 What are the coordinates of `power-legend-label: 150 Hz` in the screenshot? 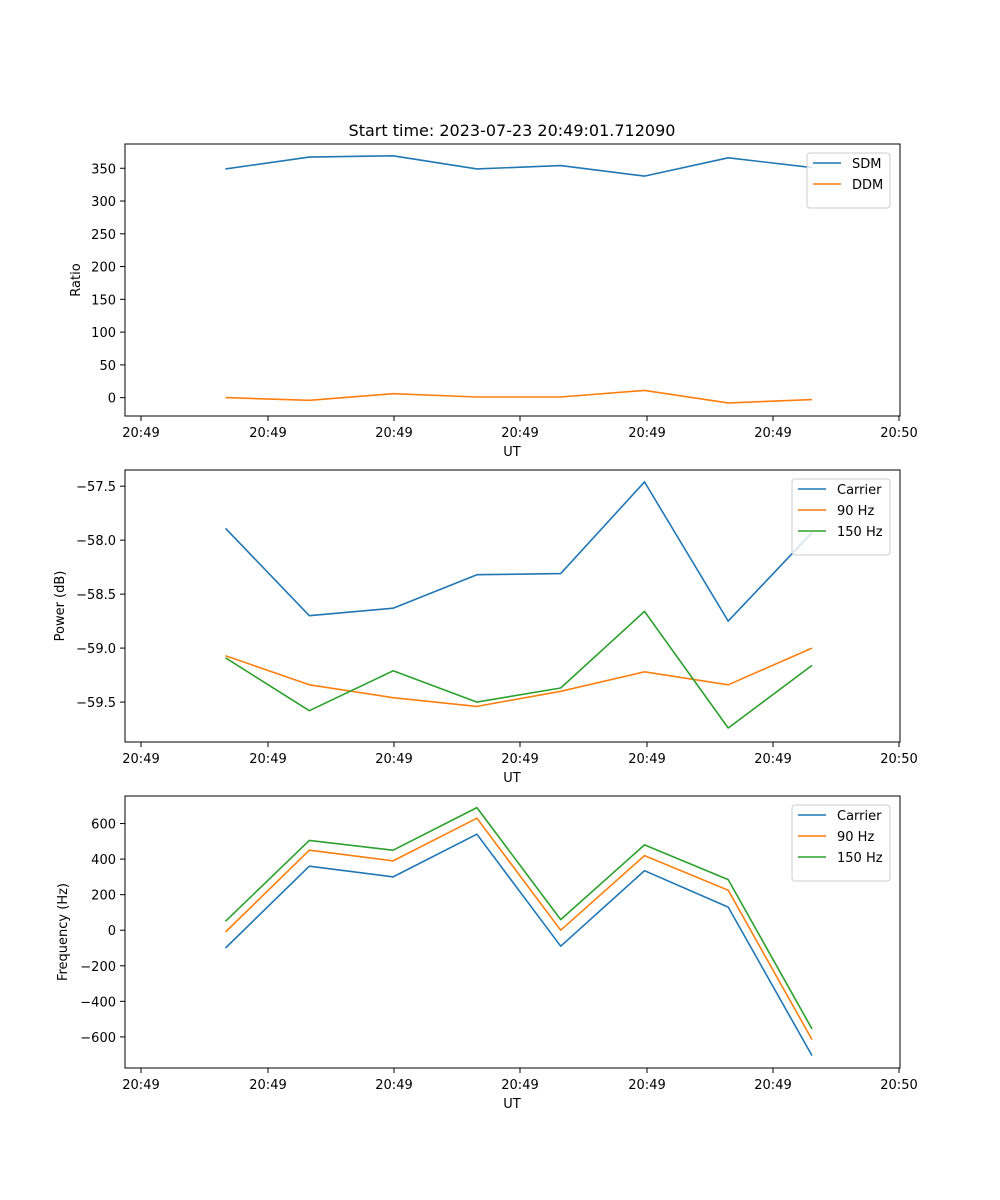 It's located at (860, 532).